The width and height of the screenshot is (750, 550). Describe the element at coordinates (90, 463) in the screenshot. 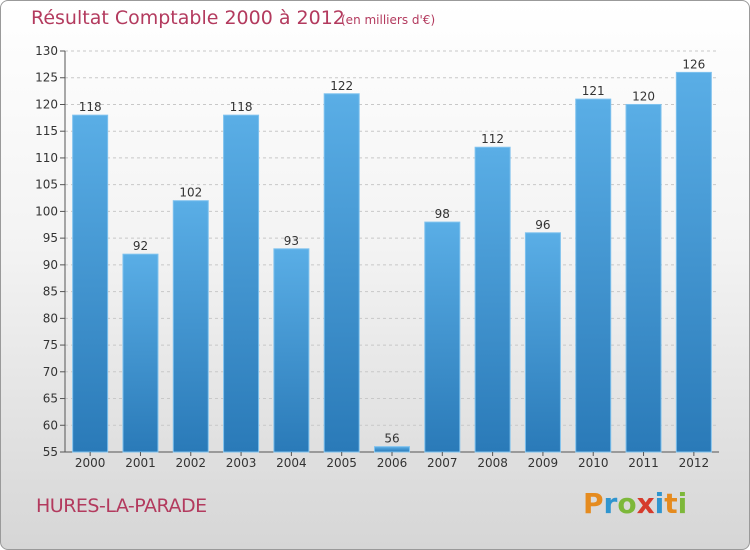

I see `x-tick-label: 2000` at that location.